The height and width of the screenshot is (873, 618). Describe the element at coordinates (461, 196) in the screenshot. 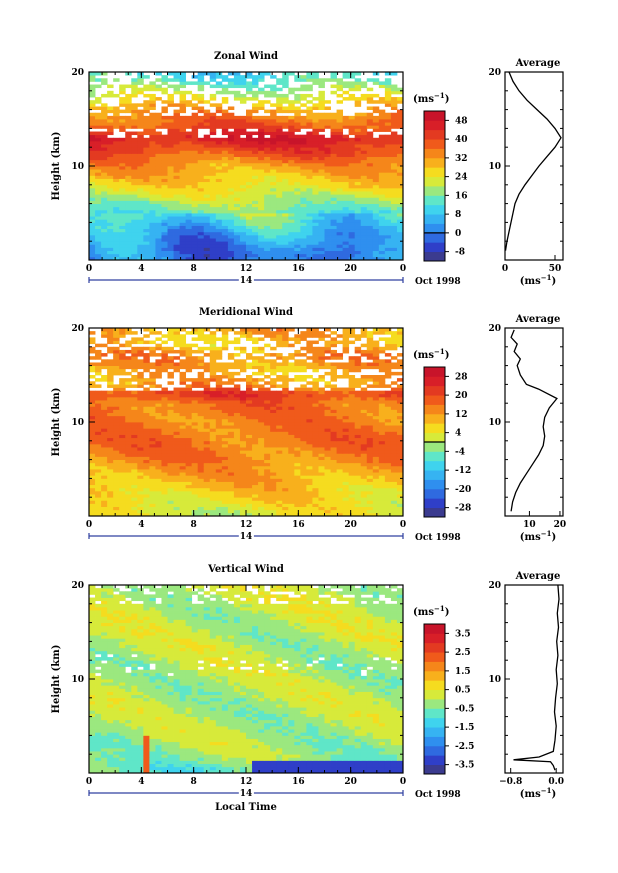

I see `colorbar-tick-label: 16` at that location.